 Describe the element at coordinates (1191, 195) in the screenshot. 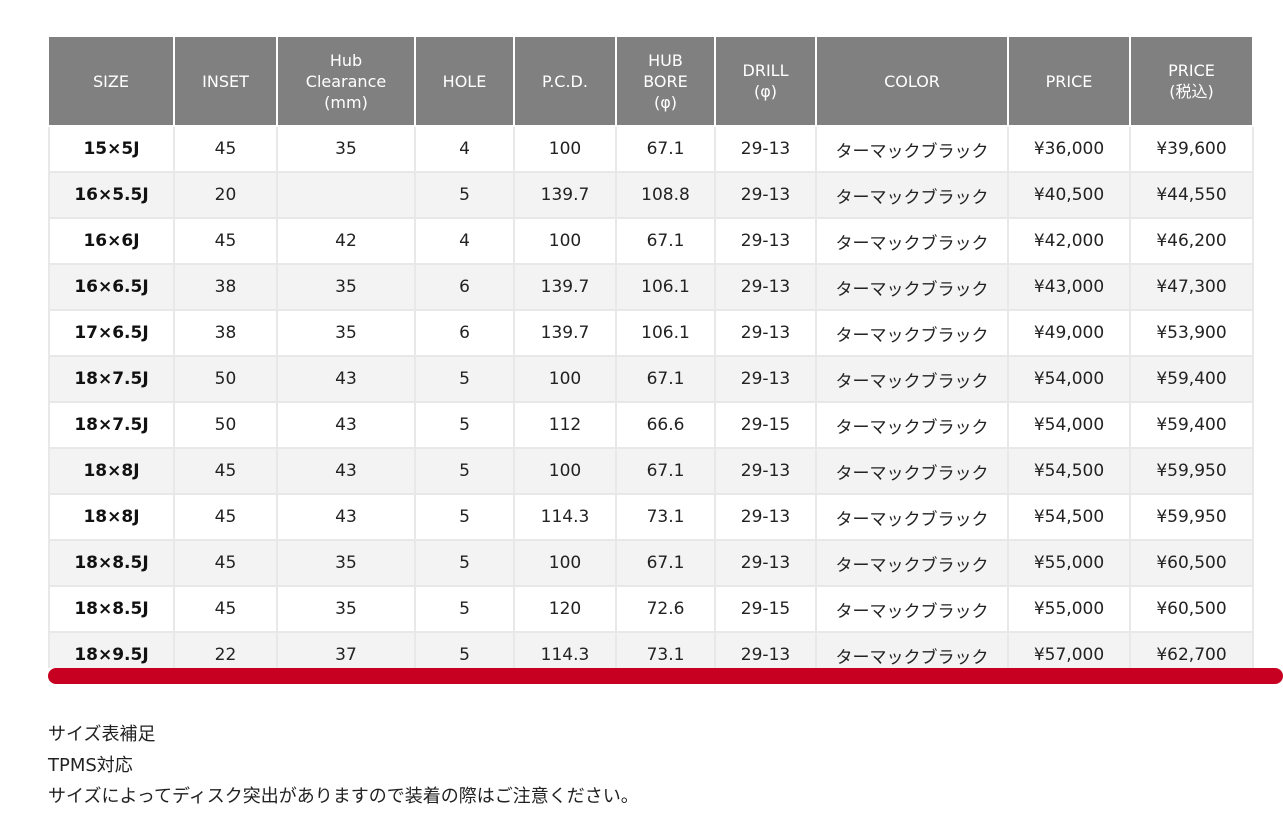

I see `cell-price-tax-included: ¥44,550` at that location.